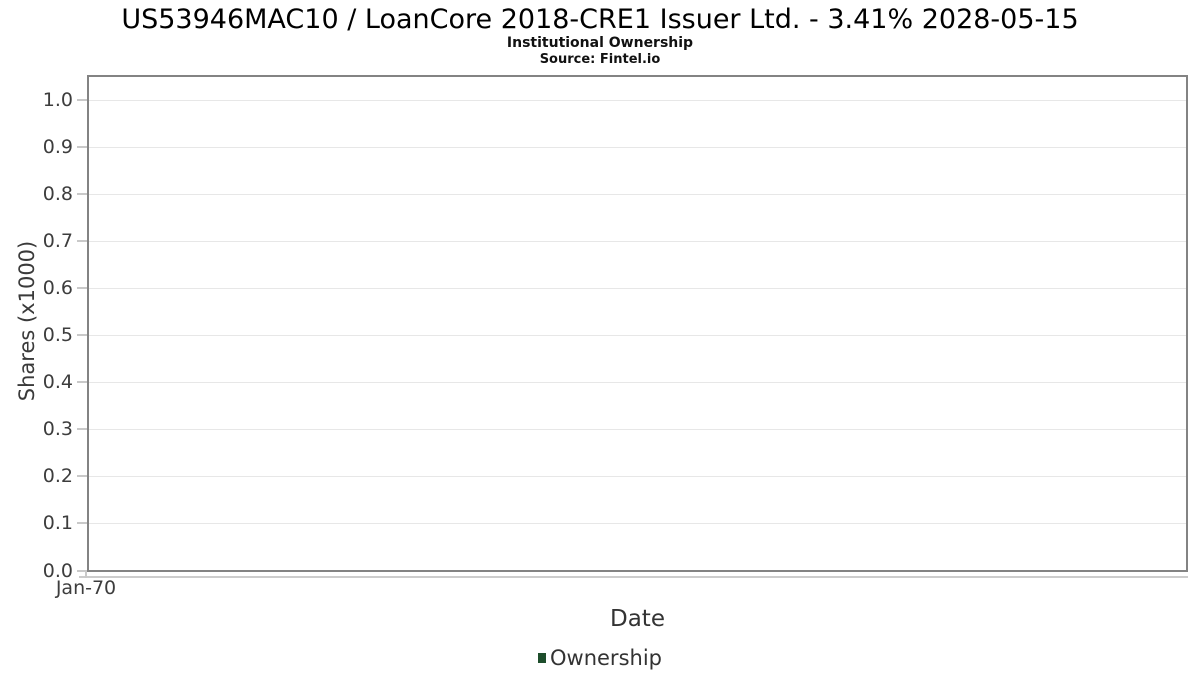 Image resolution: width=1200 pixels, height=675 pixels. What do you see at coordinates (600, 59) in the screenshot?
I see `chart-source: Source: Fintel.io` at bounding box center [600, 59].